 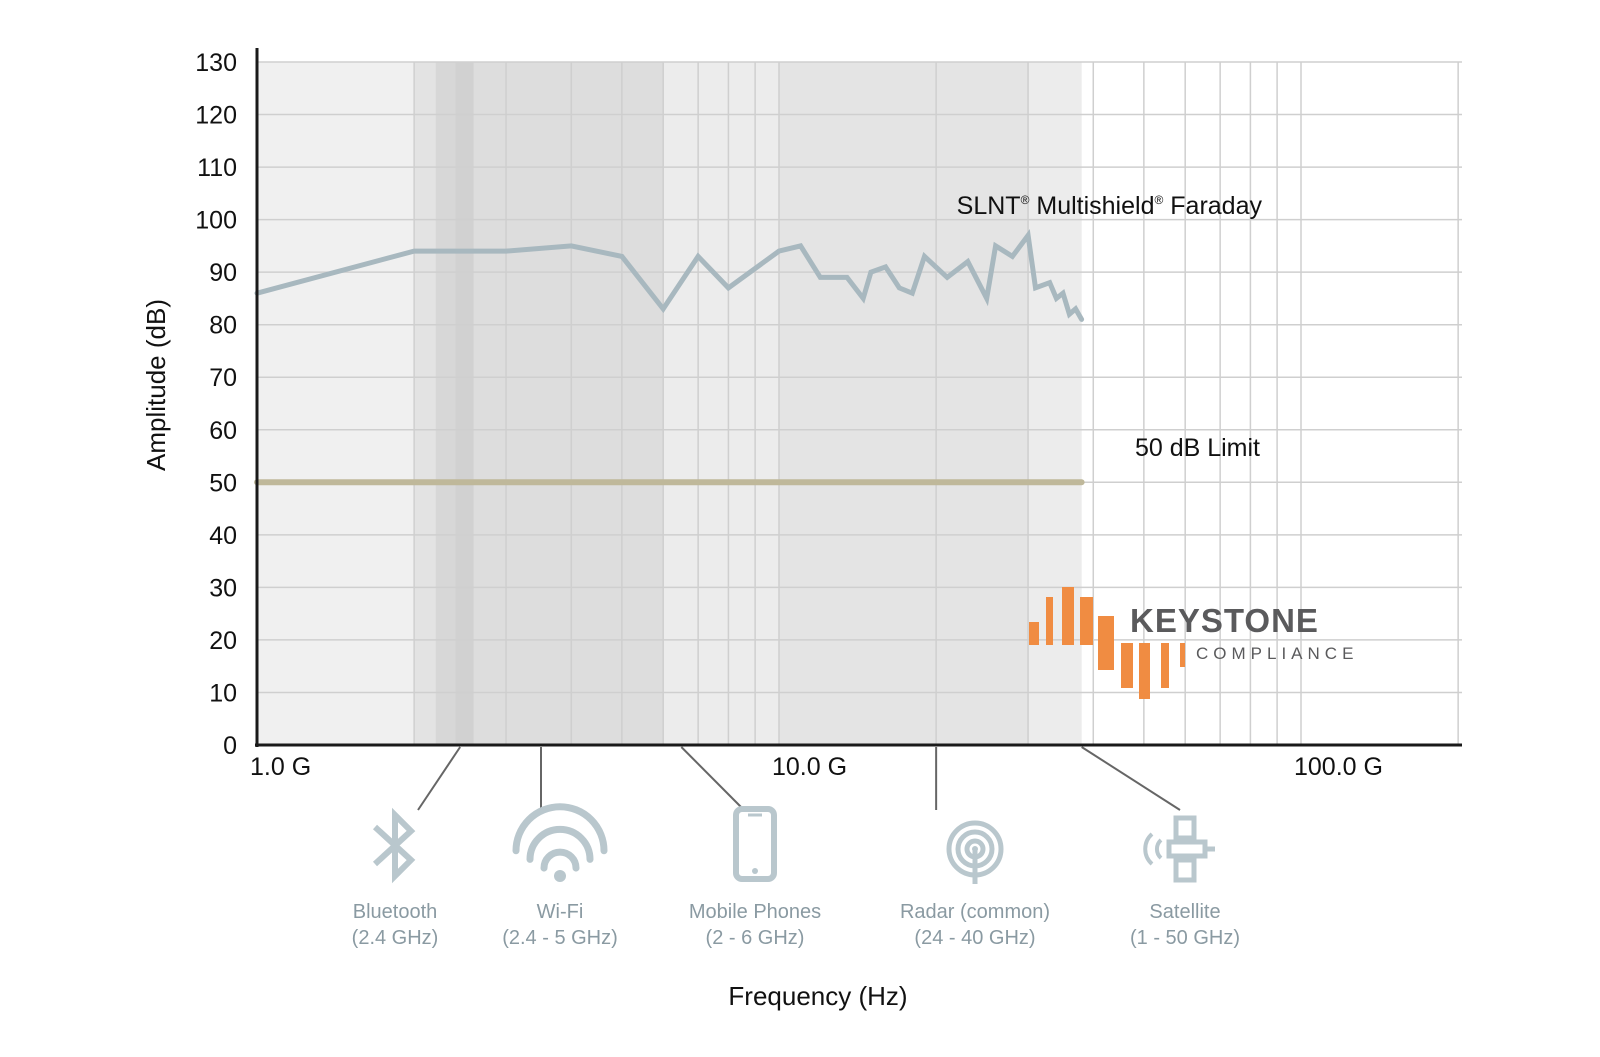 I want to click on application-bluetooth: Bluetooth (2.4 GHz), so click(x=406, y=847).